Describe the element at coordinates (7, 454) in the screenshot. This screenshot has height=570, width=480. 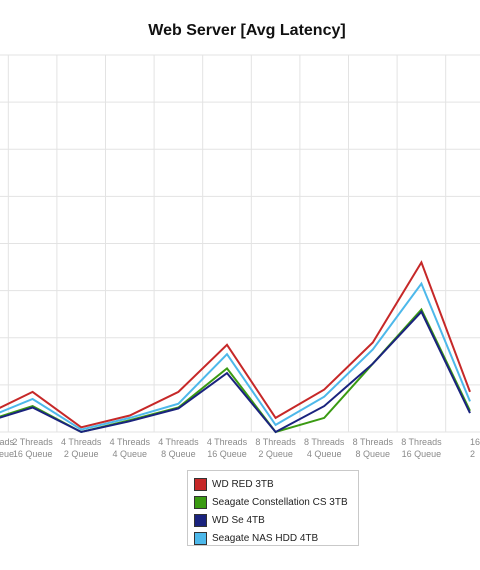
I see `x-tick-label: ueue` at that location.